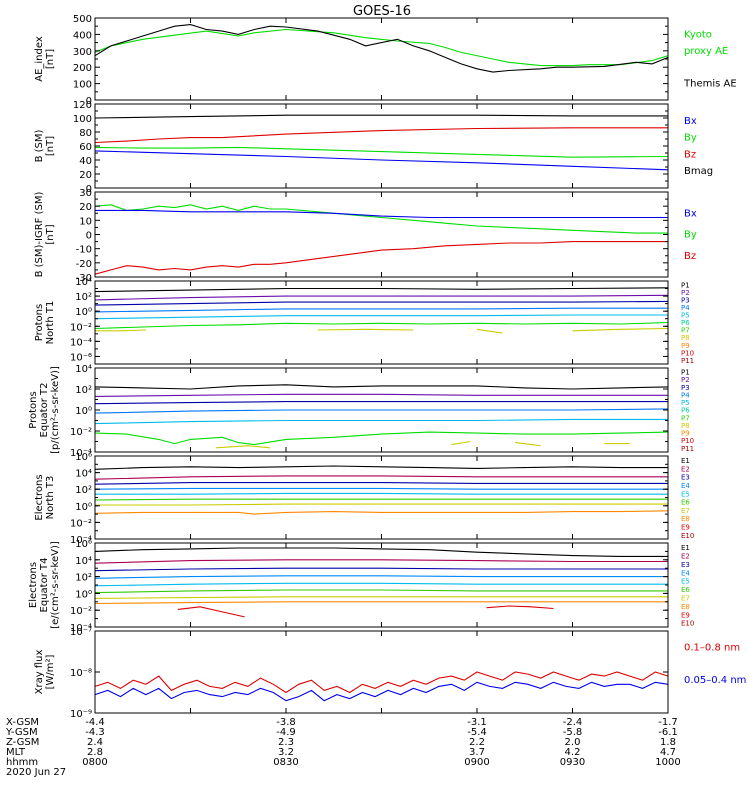 The height and width of the screenshot is (800, 750). Describe the element at coordinates (668, 742) in the screenshot. I see `x-axis-value: 1.8` at that location.